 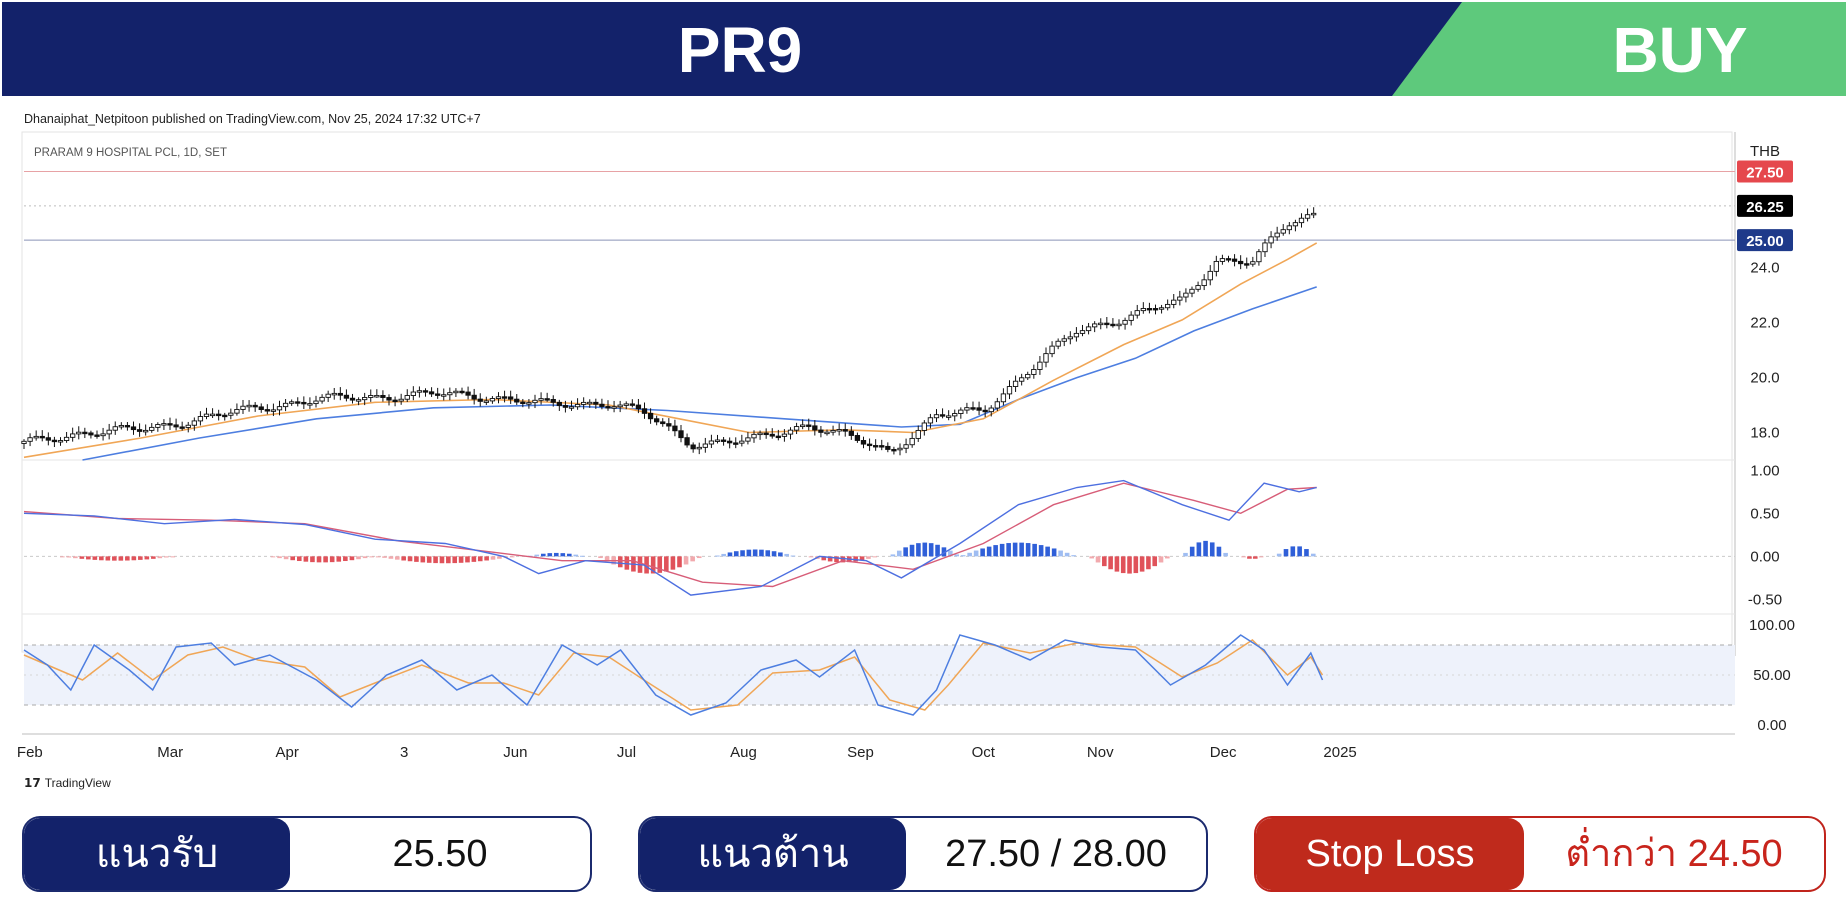 What do you see at coordinates (515, 752) in the screenshot?
I see `time-tick-label: Jun` at bounding box center [515, 752].